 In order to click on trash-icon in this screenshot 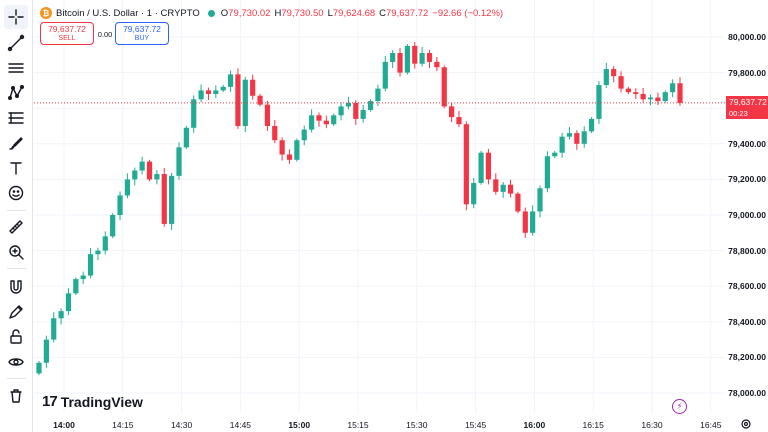, I will do `click(16, 396)`.